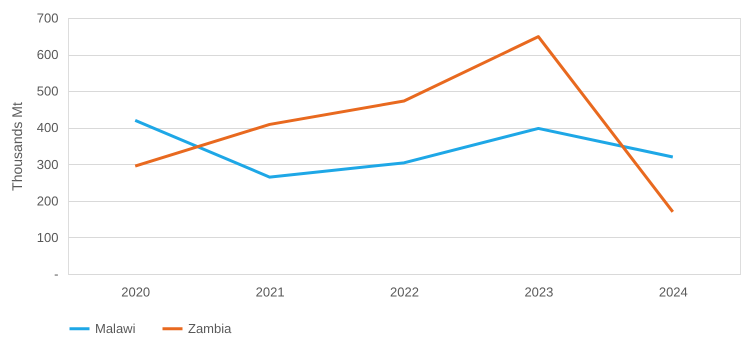  What do you see at coordinates (47, 128) in the screenshot?
I see `y-tick-label: 400` at bounding box center [47, 128].